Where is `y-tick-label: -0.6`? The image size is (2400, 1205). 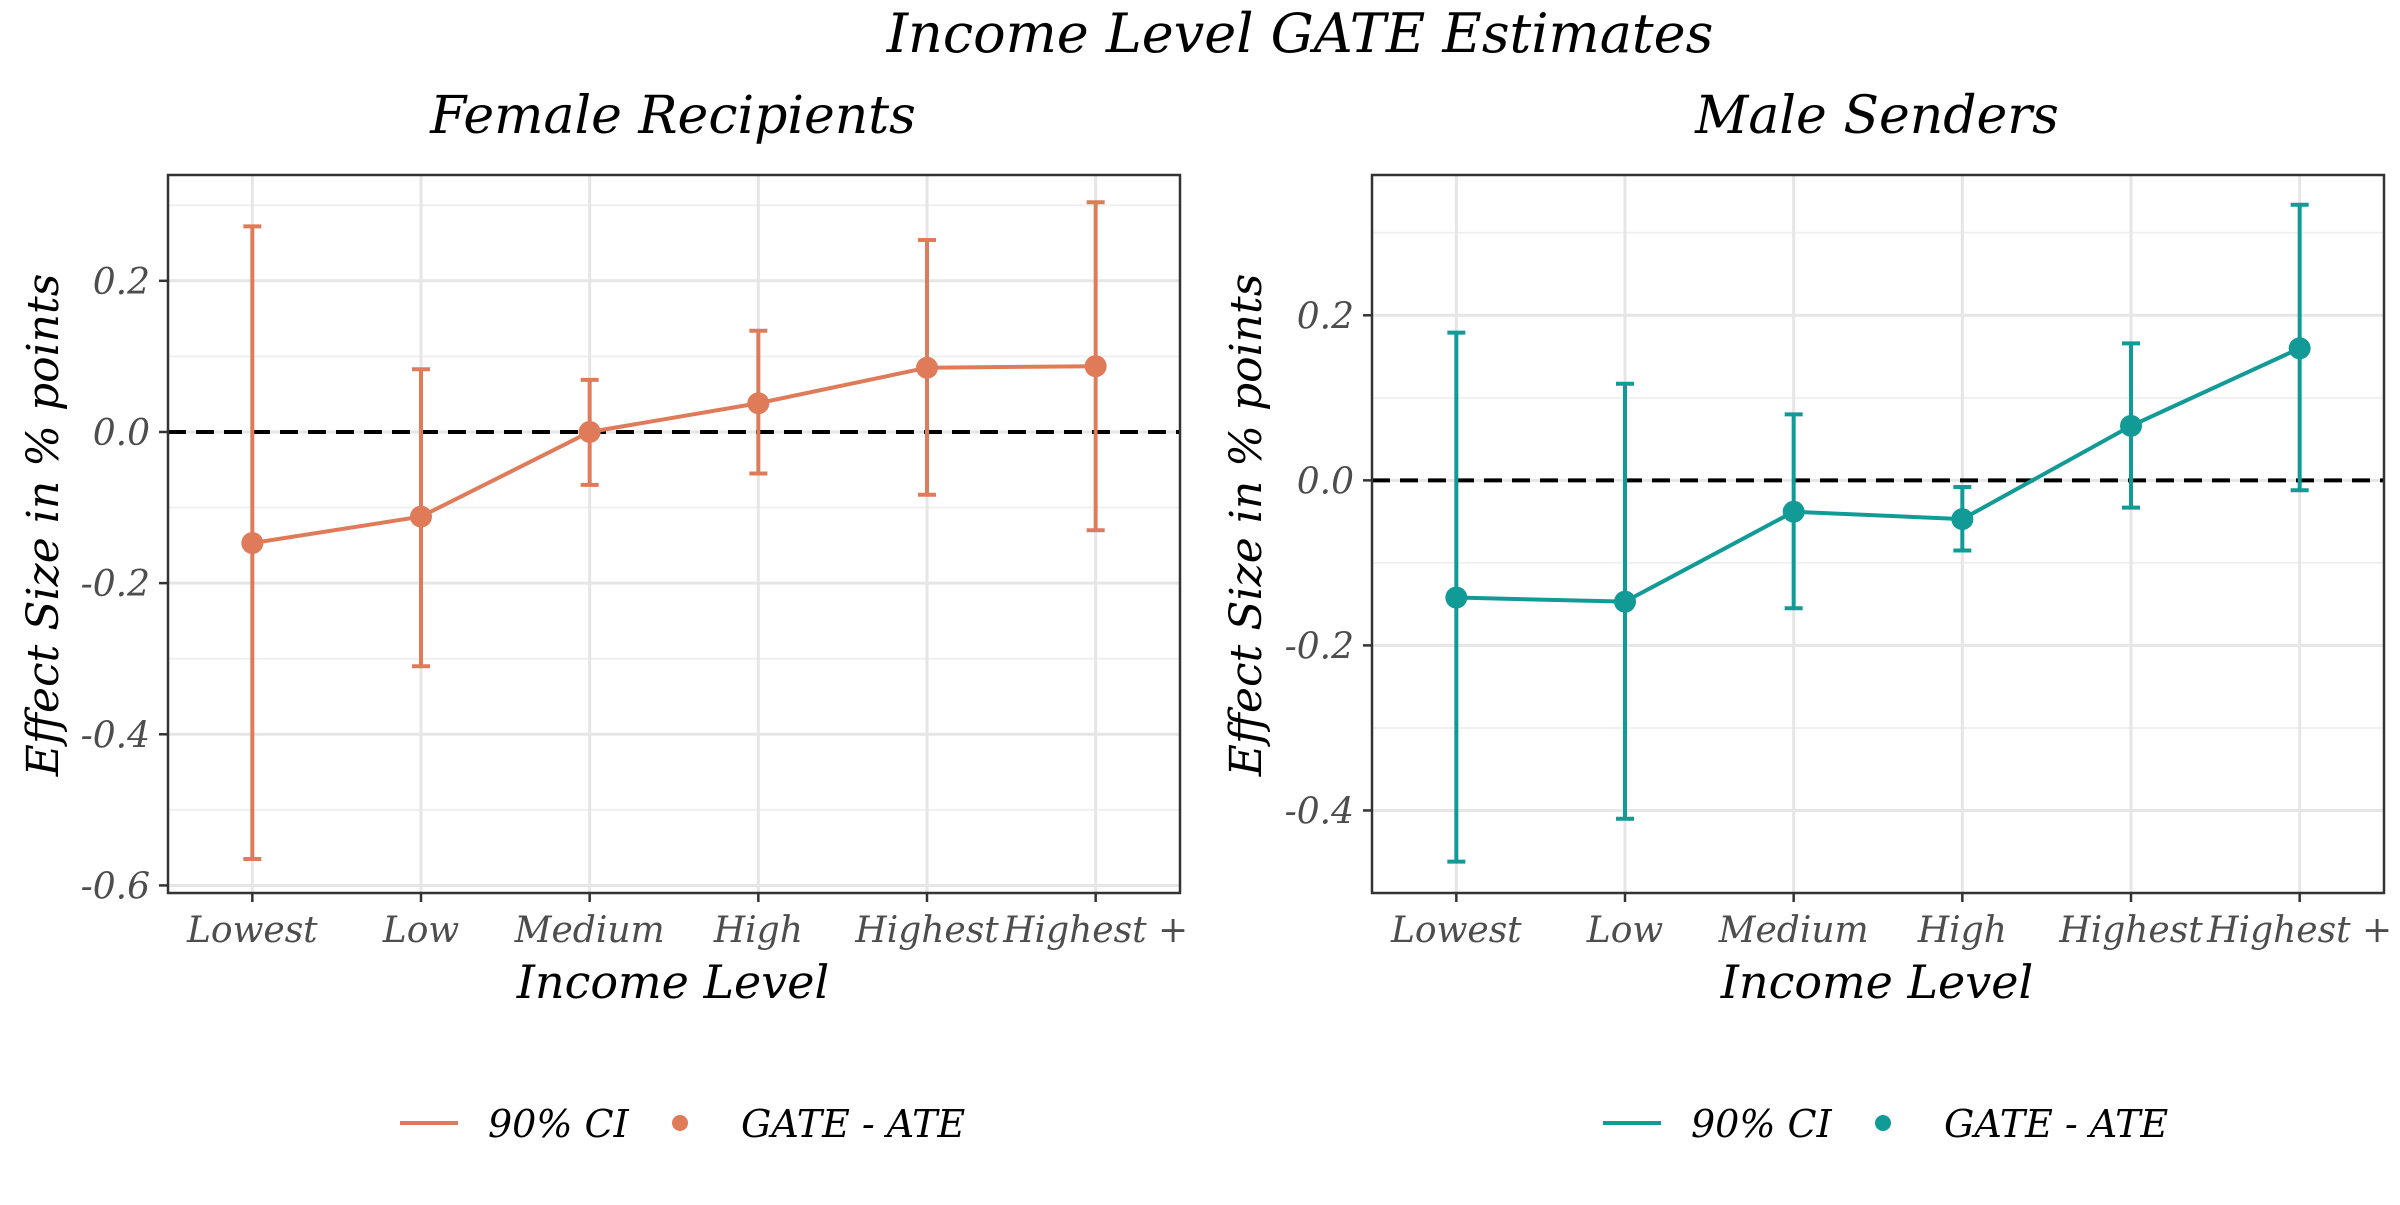
y-tick-label: -0.6 is located at coordinates (115, 886).